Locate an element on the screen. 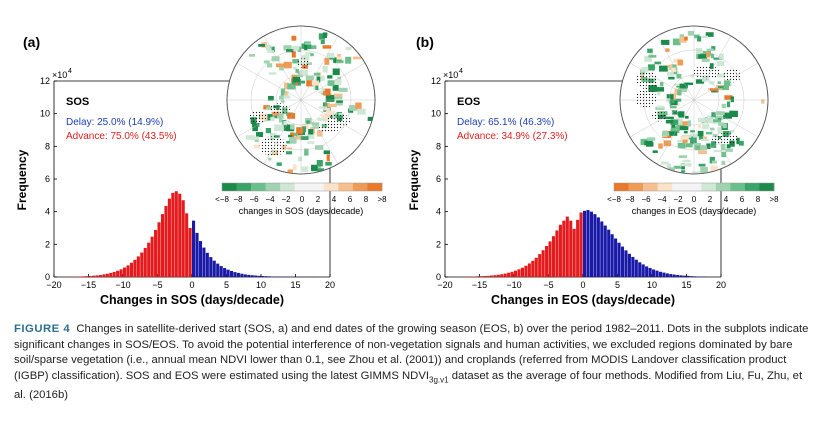 This screenshot has width=819, height=432. colorbar-tick-label: <−8 is located at coordinates (222, 199).